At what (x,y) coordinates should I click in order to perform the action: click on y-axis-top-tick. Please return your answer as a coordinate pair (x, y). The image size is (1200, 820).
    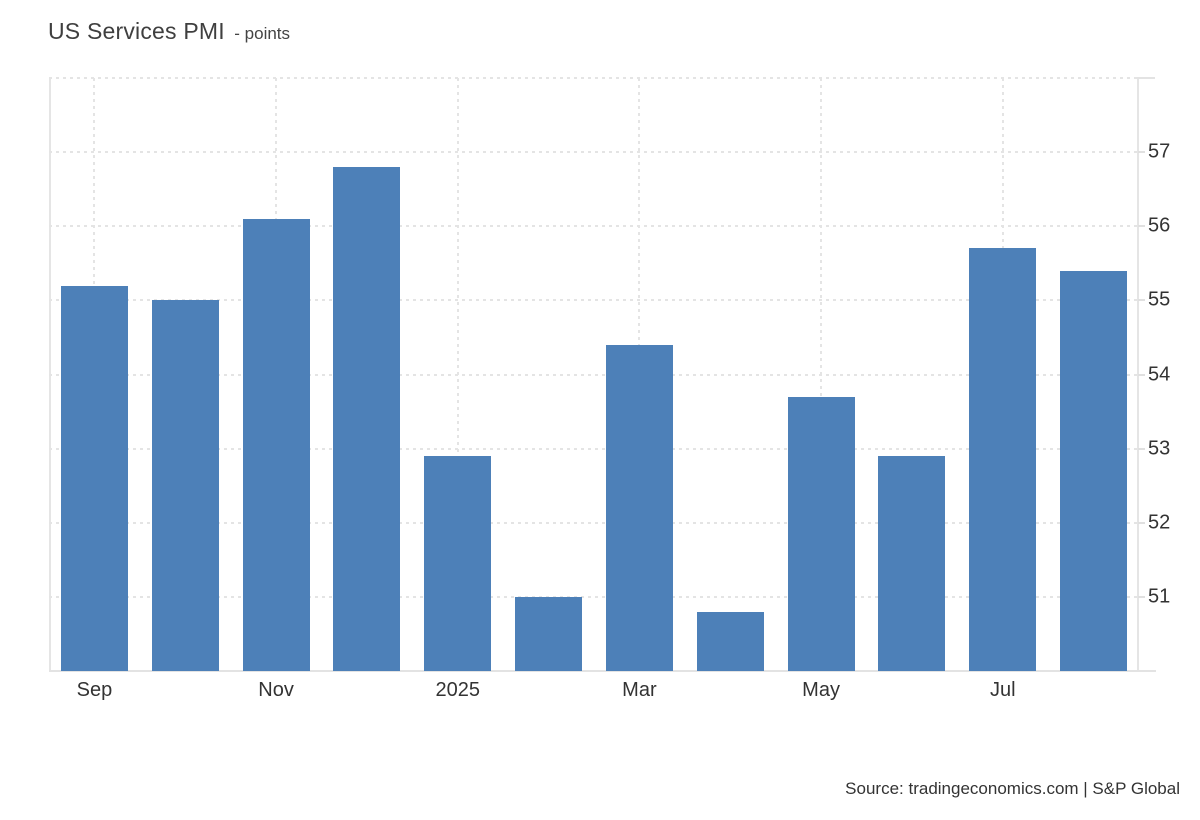
    Looking at the image, I should click on (1146, 78).